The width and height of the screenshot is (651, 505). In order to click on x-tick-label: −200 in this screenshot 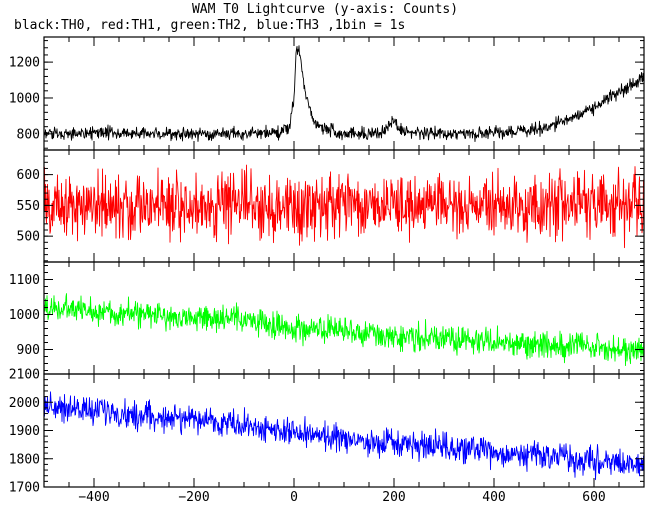, I will do `click(193, 497)`.